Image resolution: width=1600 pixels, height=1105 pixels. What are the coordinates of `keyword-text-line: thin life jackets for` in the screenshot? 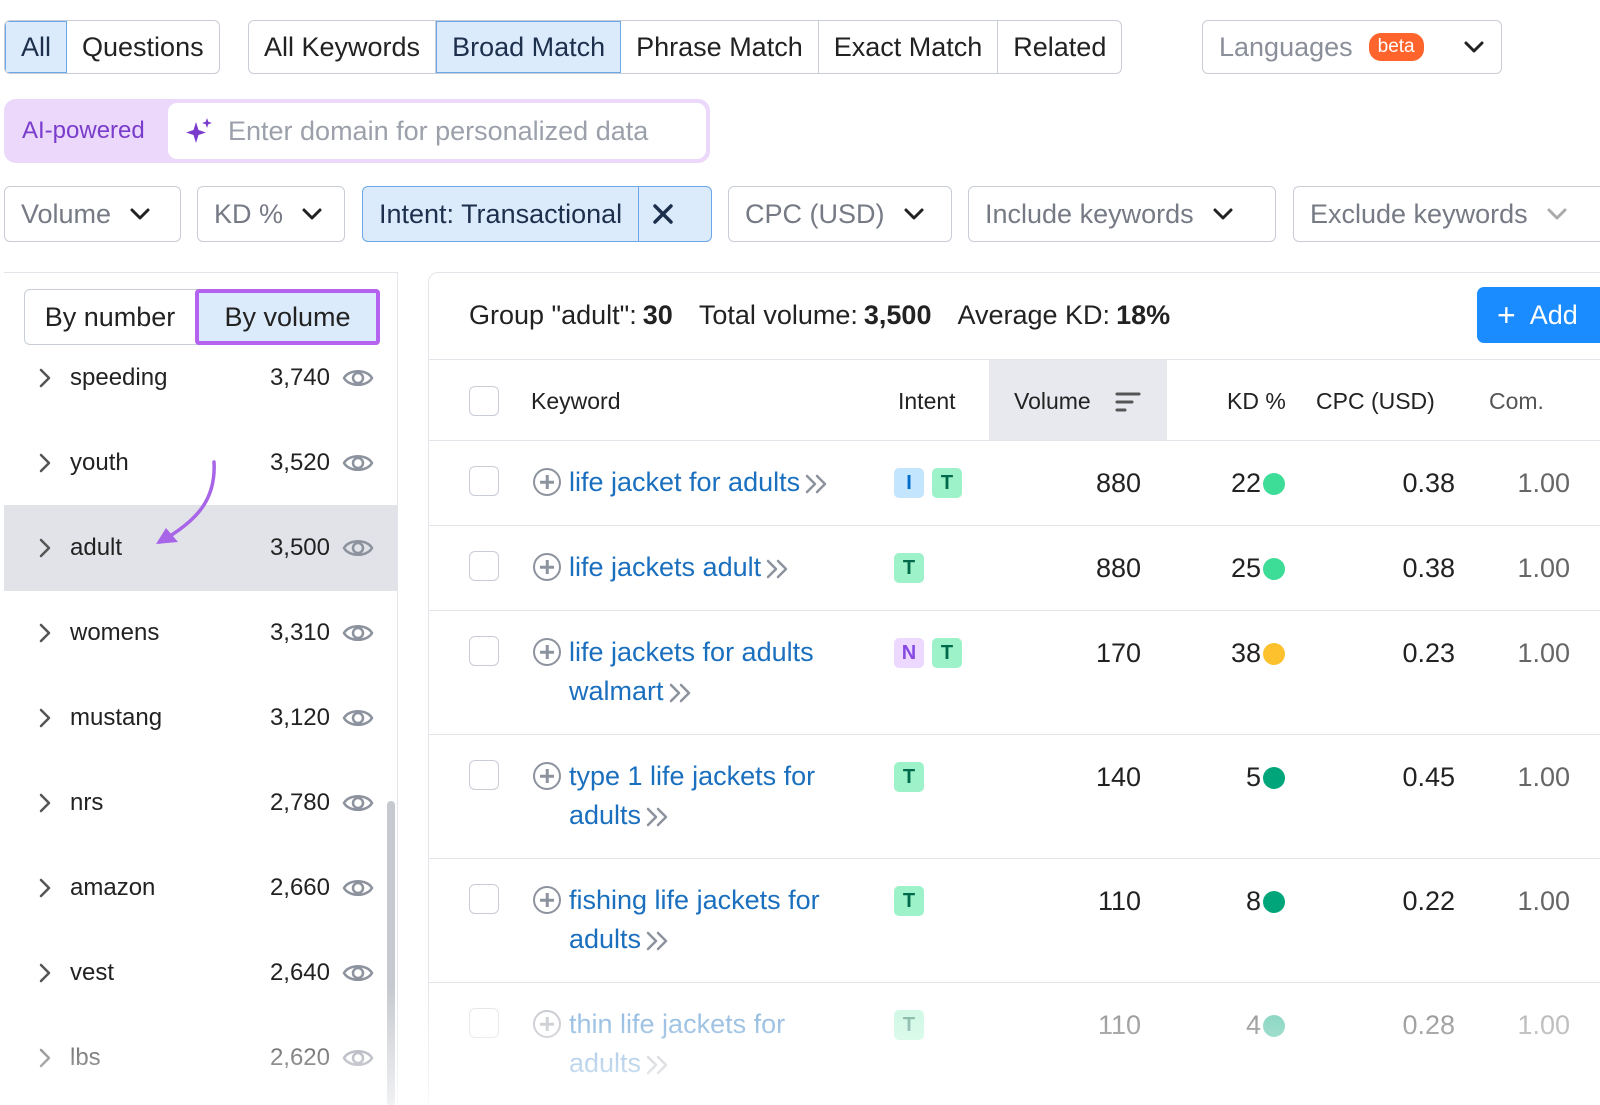 It's located at (677, 1024).